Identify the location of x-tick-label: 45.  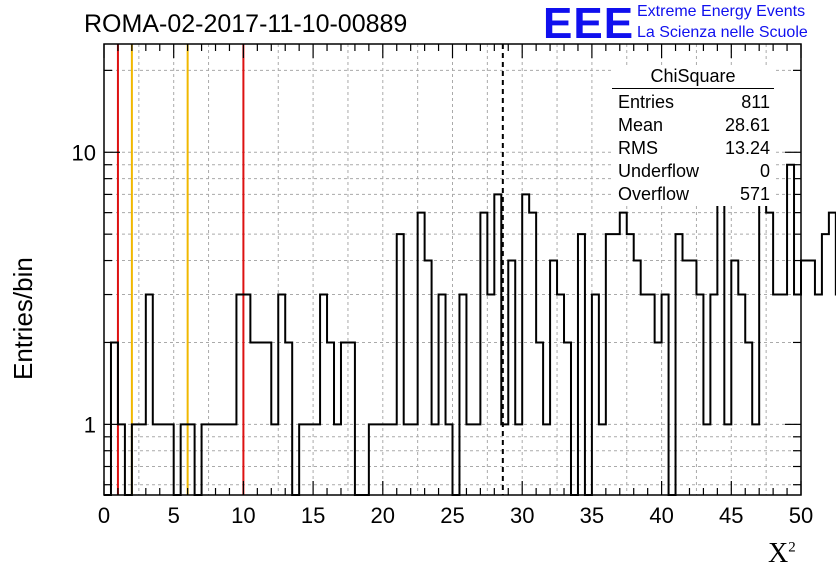
(731, 515).